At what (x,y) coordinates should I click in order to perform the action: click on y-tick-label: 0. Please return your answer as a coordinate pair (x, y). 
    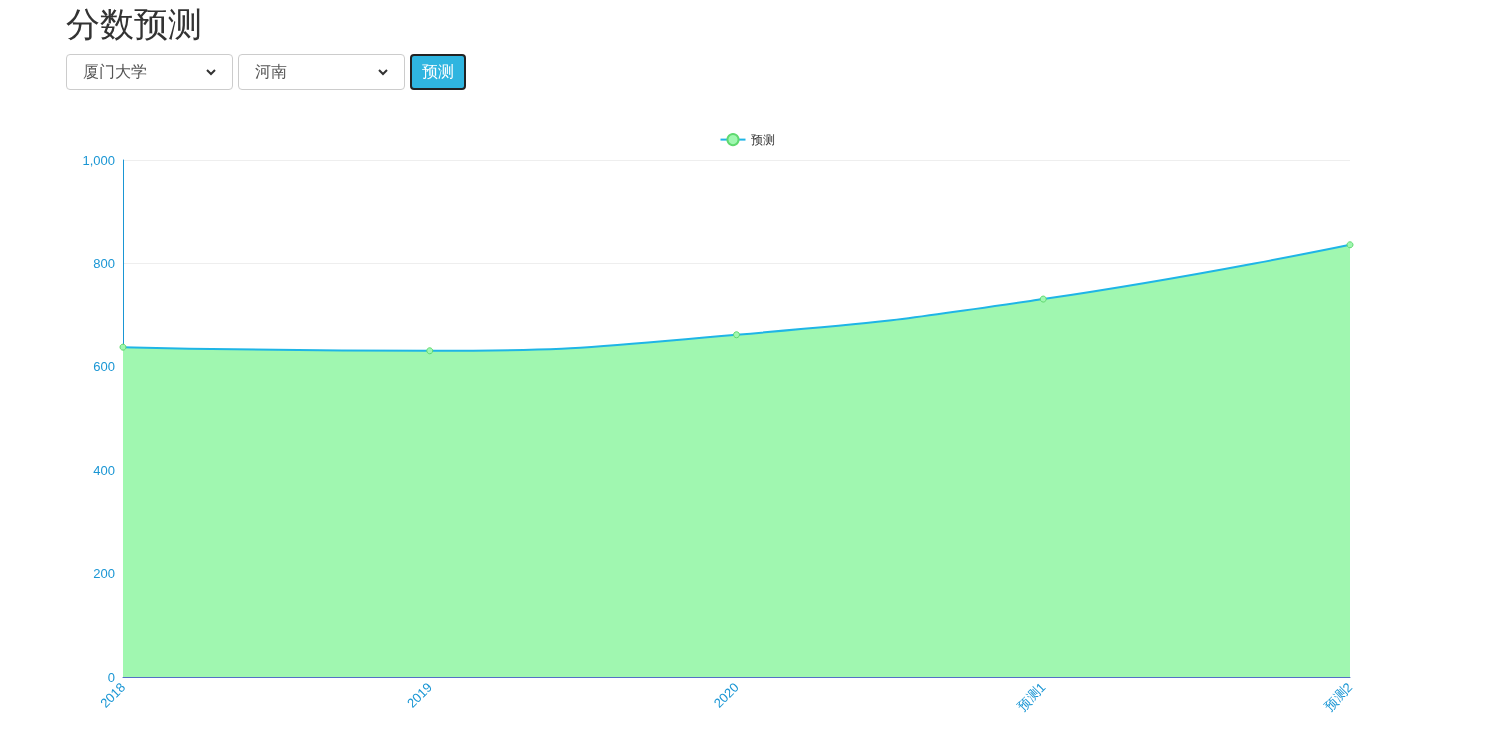
    Looking at the image, I should click on (111, 677).